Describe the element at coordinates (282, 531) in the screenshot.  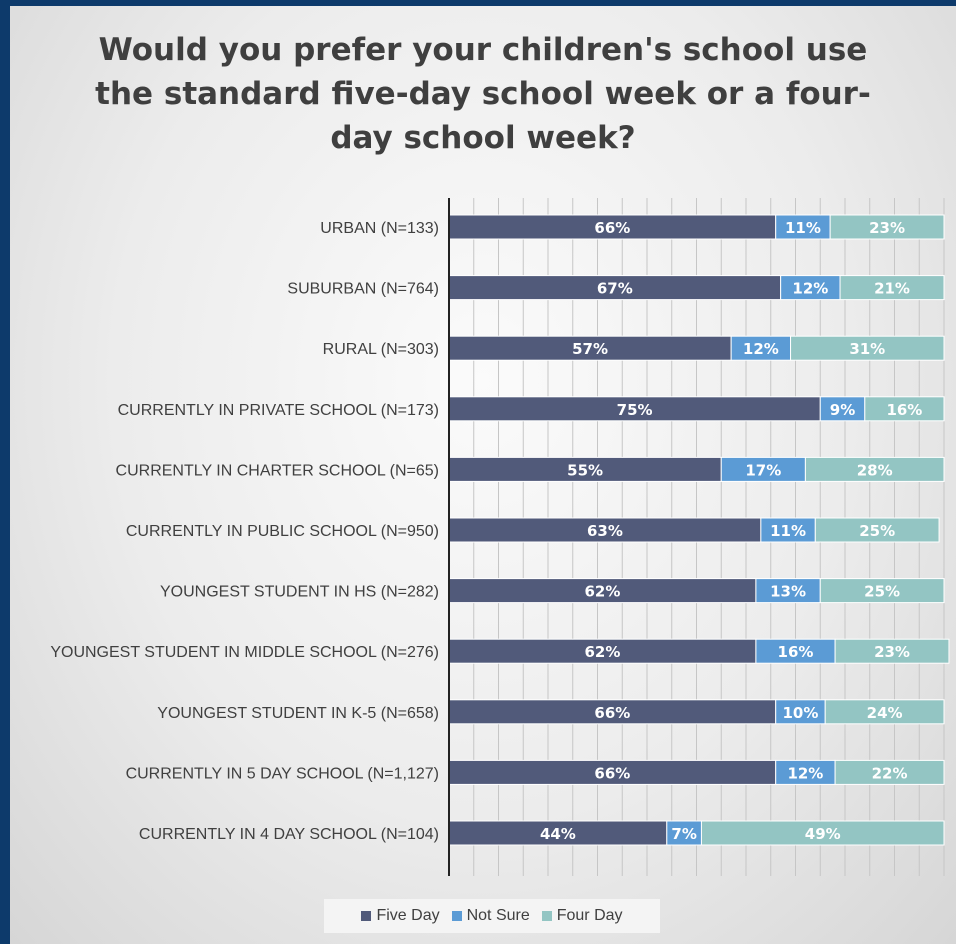
I see `category-label: CURRENTLY IN PUBLIC SCHOOL (N=950)` at that location.